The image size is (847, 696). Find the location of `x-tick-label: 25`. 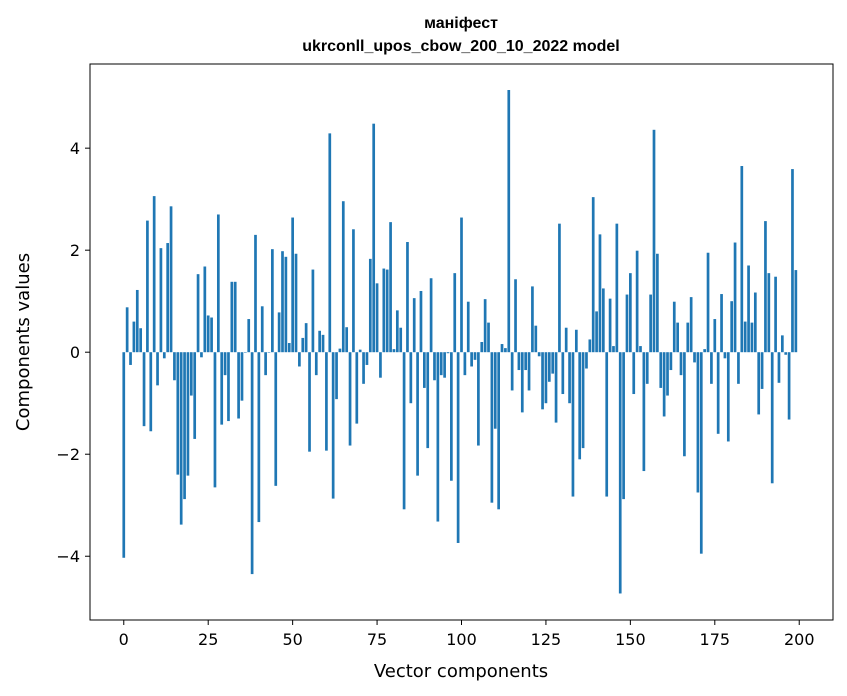

x-tick-label: 25 is located at coordinates (208, 639).